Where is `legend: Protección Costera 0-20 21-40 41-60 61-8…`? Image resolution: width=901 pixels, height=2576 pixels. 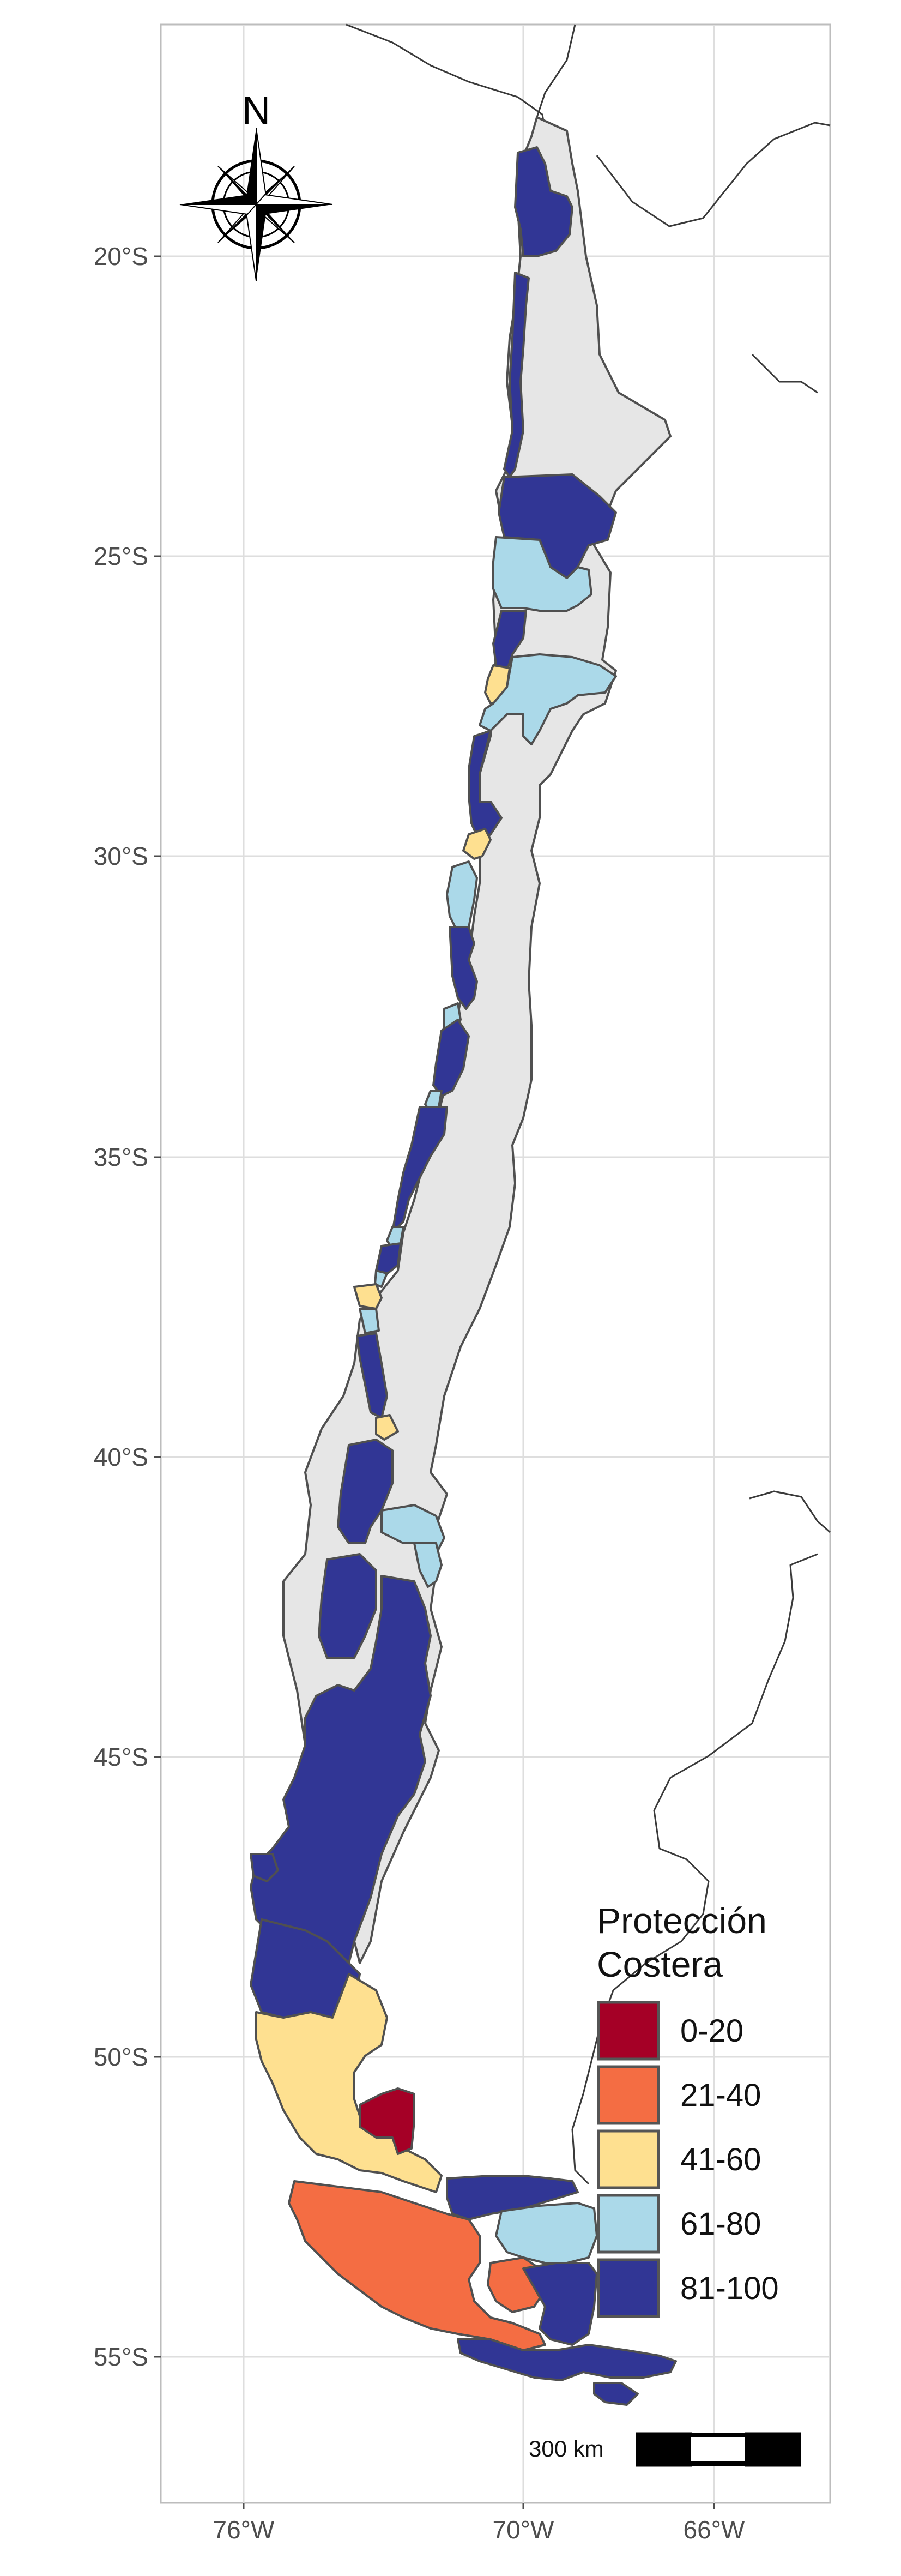 legend: Protección Costera 0-20 21-40 41-60 61-8… is located at coordinates (688, 2109).